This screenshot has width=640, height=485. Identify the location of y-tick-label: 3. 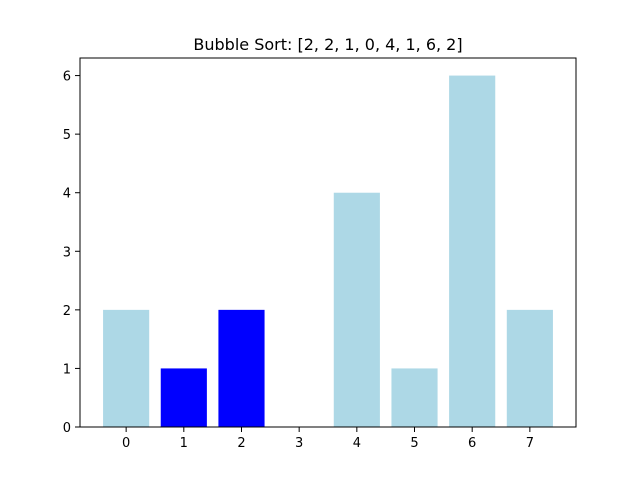
(67, 252).